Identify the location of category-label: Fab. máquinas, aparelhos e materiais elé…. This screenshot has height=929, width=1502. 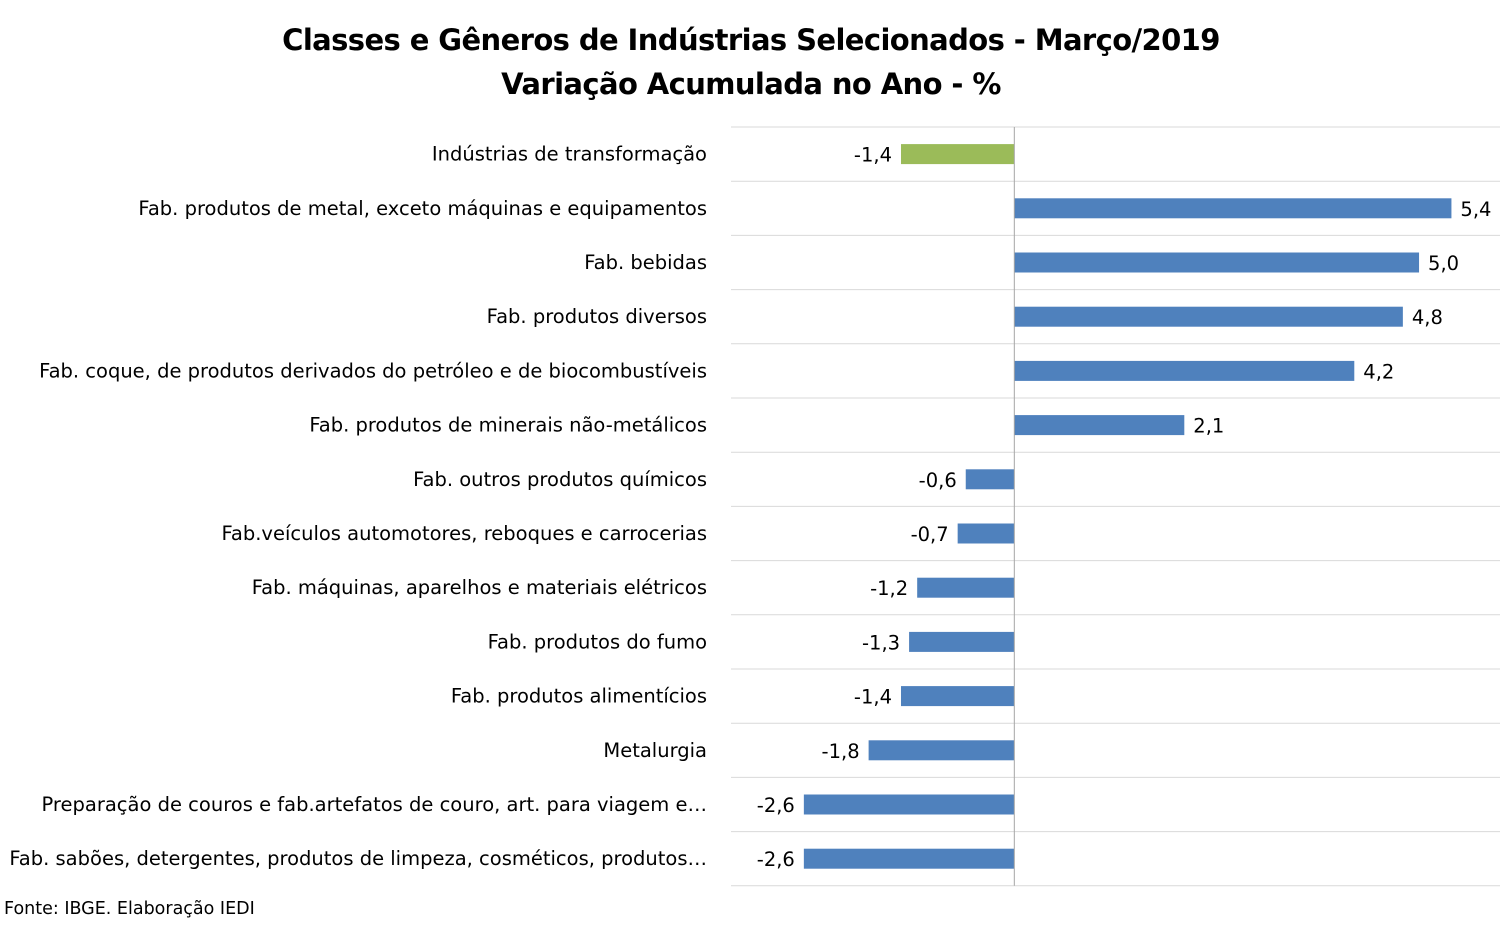
(479, 587).